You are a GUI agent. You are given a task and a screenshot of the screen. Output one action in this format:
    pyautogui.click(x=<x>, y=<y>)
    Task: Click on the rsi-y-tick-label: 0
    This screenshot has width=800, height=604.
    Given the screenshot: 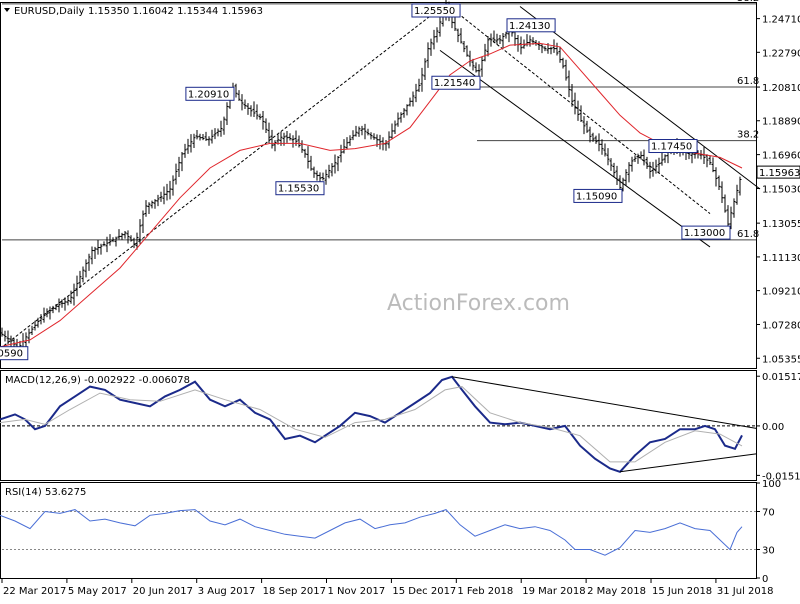 What is the action you would take?
    pyautogui.click(x=765, y=579)
    